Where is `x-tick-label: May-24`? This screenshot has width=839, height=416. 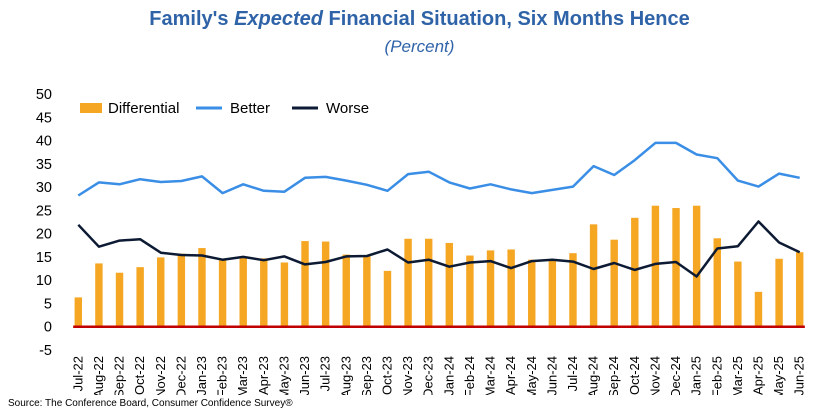 x-tick-label: May-24 is located at coordinates (531, 375).